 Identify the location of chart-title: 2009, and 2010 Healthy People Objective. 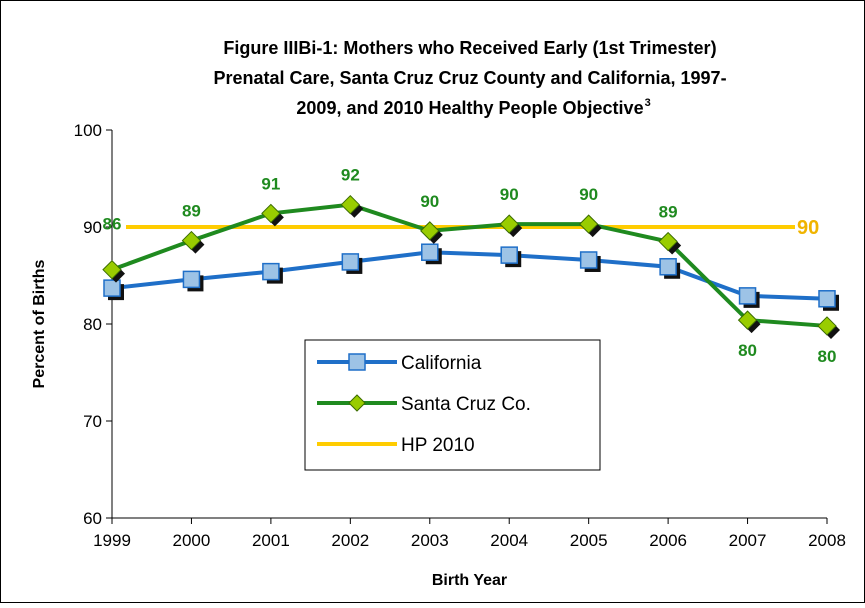
(469, 108).